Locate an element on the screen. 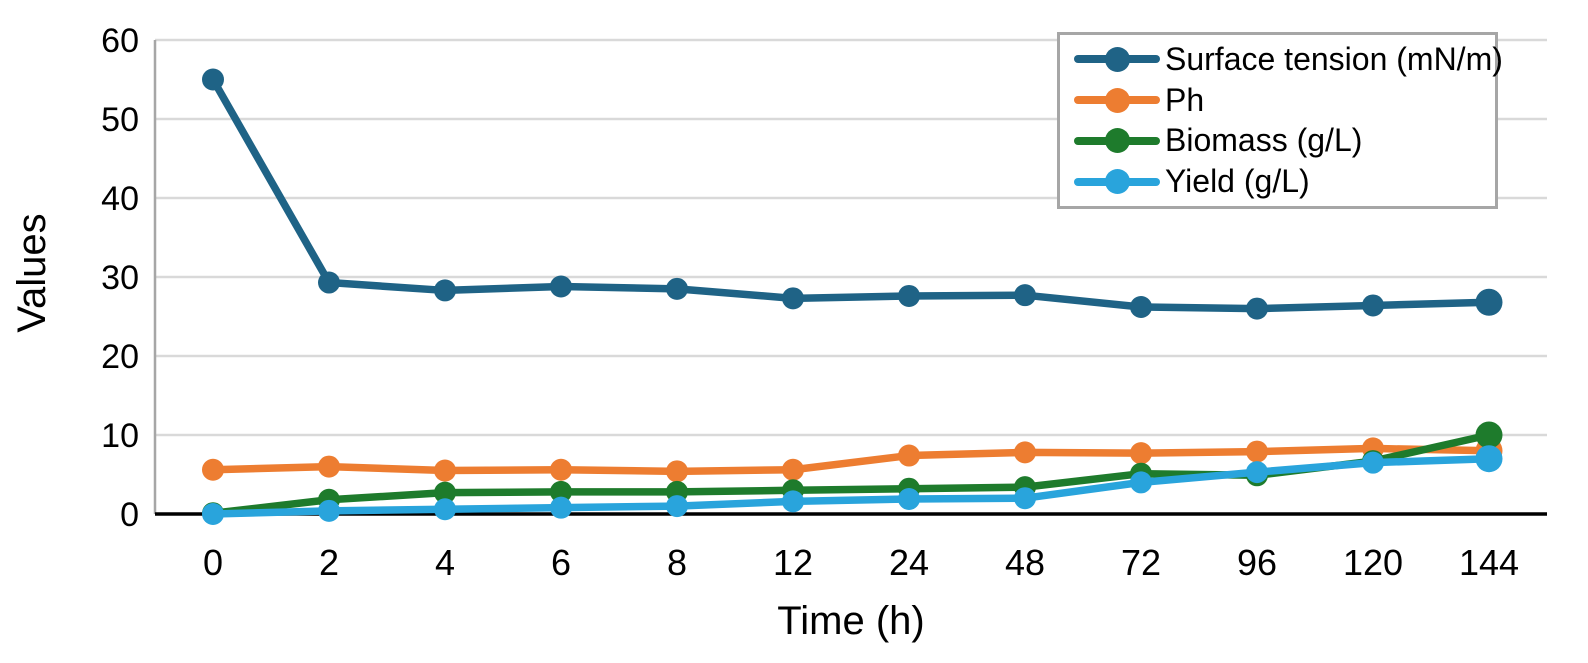  series-ph is located at coordinates (852, 460).